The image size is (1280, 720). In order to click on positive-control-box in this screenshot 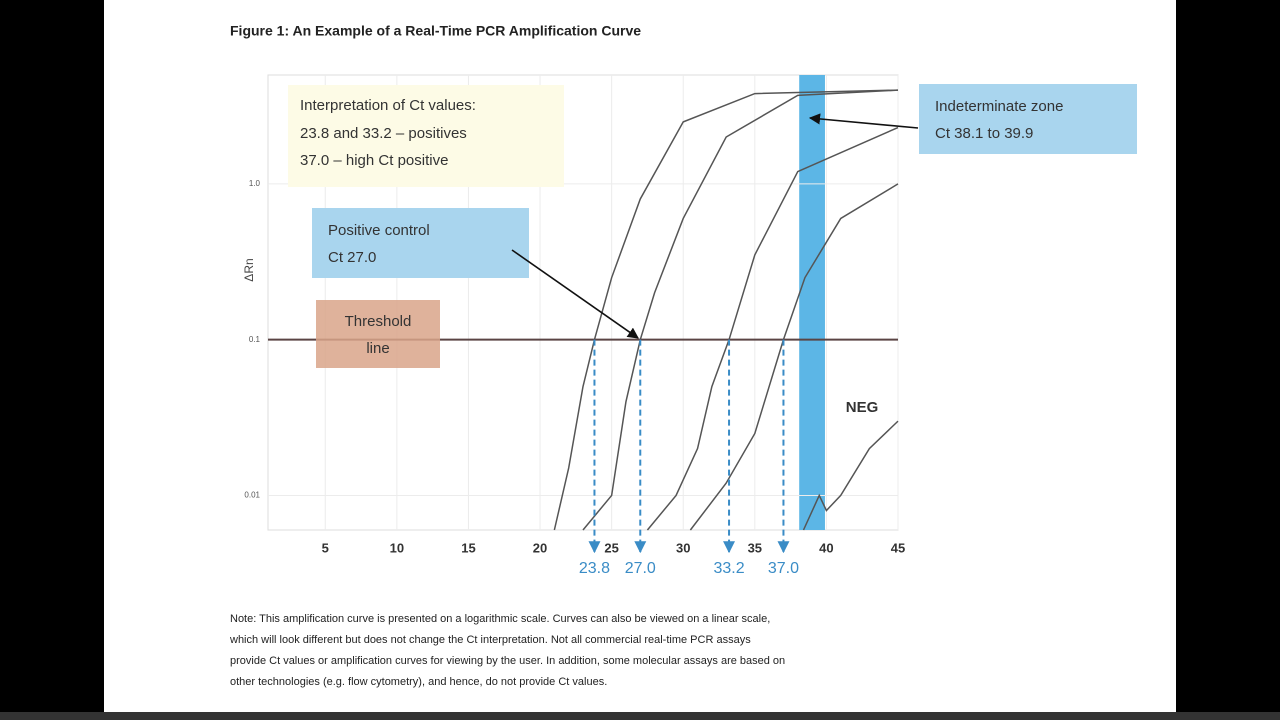, I will do `click(420, 243)`.